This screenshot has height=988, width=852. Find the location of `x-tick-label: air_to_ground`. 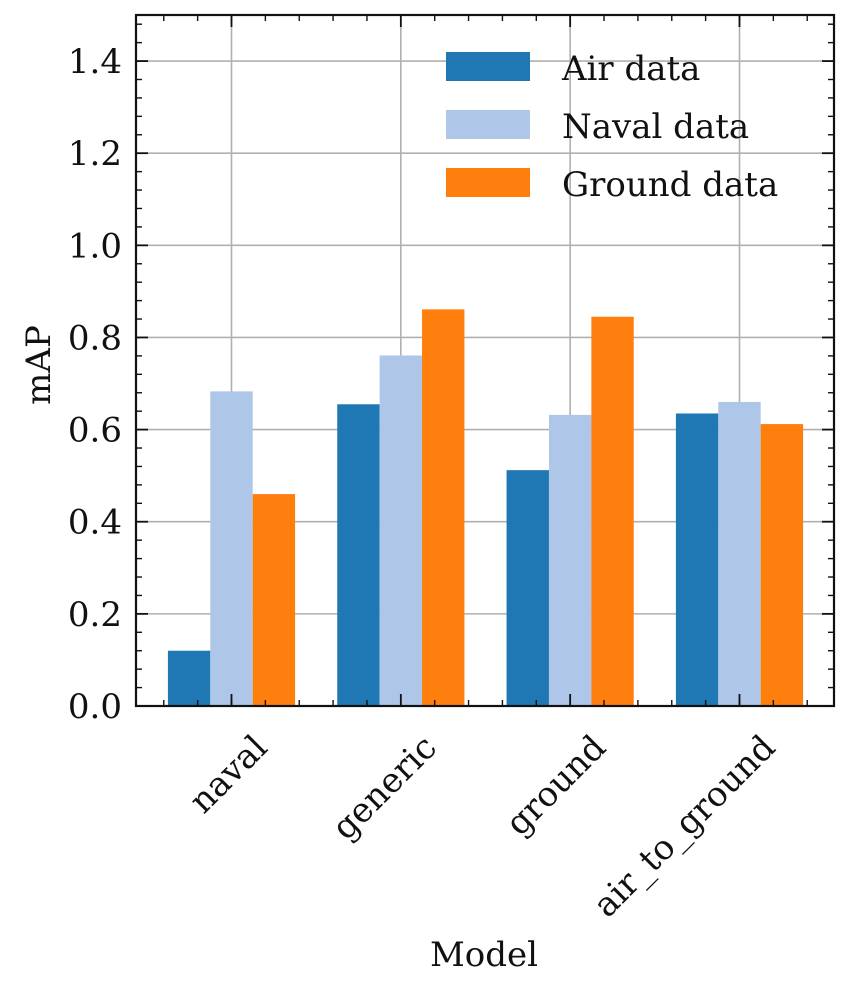

x-tick-label: air_to_ground is located at coordinates (685, 827).